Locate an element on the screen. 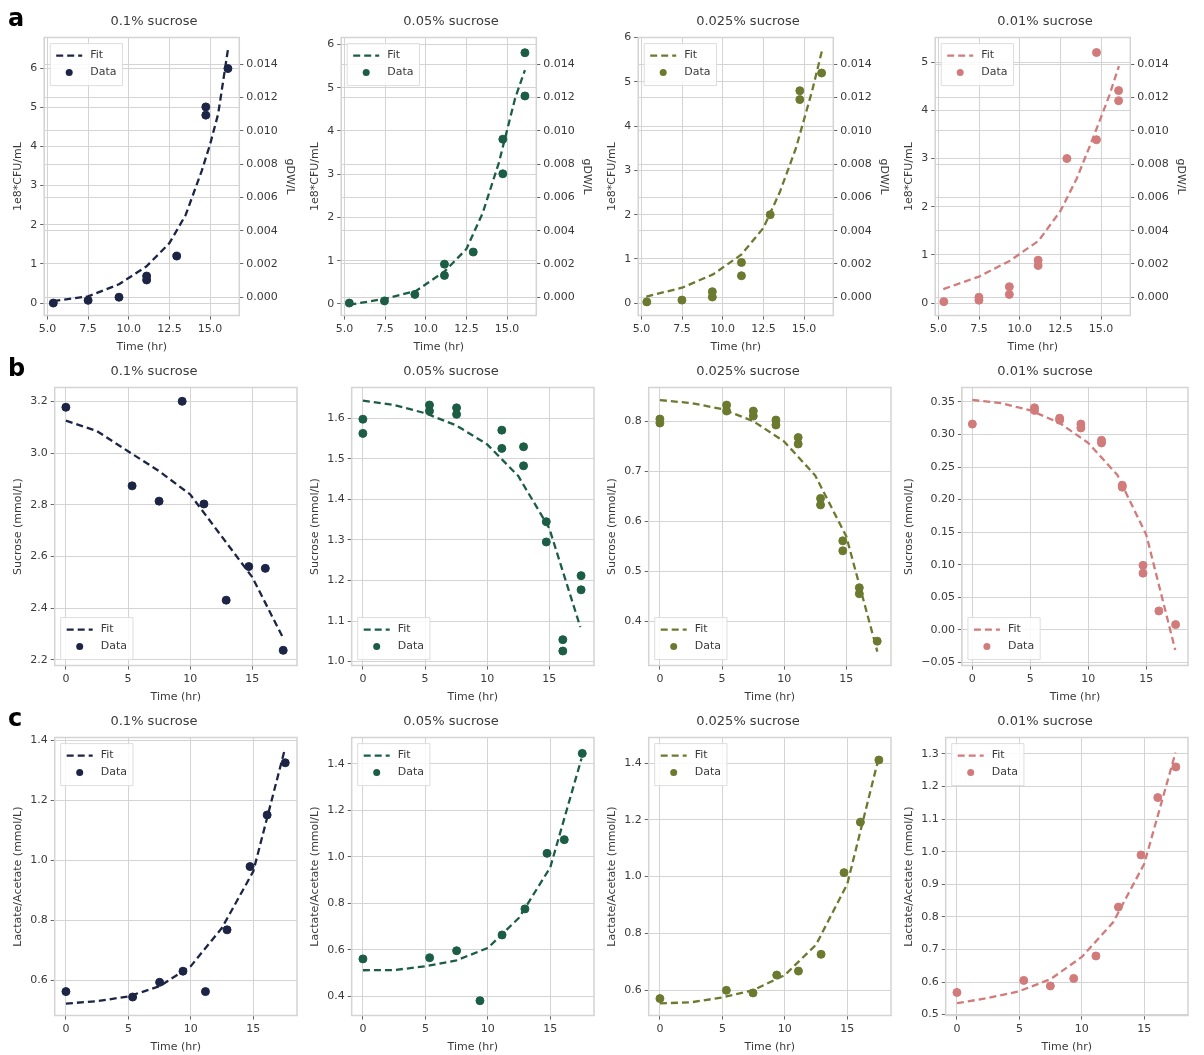 Image resolution: width=1204 pixels, height=1055 pixels. y2-tick-label: 0.008 is located at coordinates (1153, 163).